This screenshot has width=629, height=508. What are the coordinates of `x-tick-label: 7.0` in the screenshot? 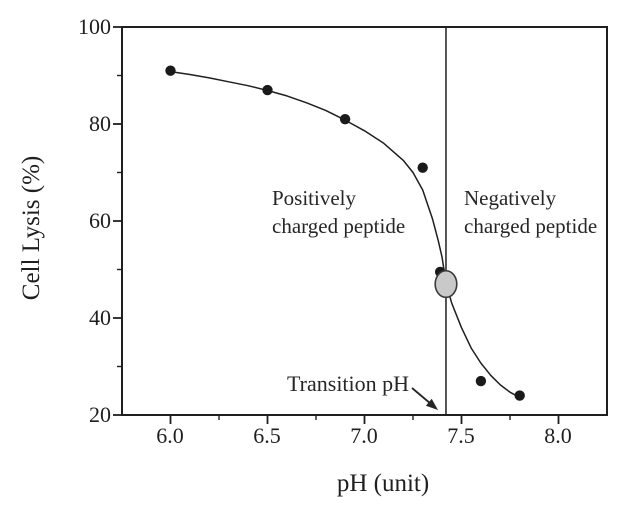 It's located at (364, 435).